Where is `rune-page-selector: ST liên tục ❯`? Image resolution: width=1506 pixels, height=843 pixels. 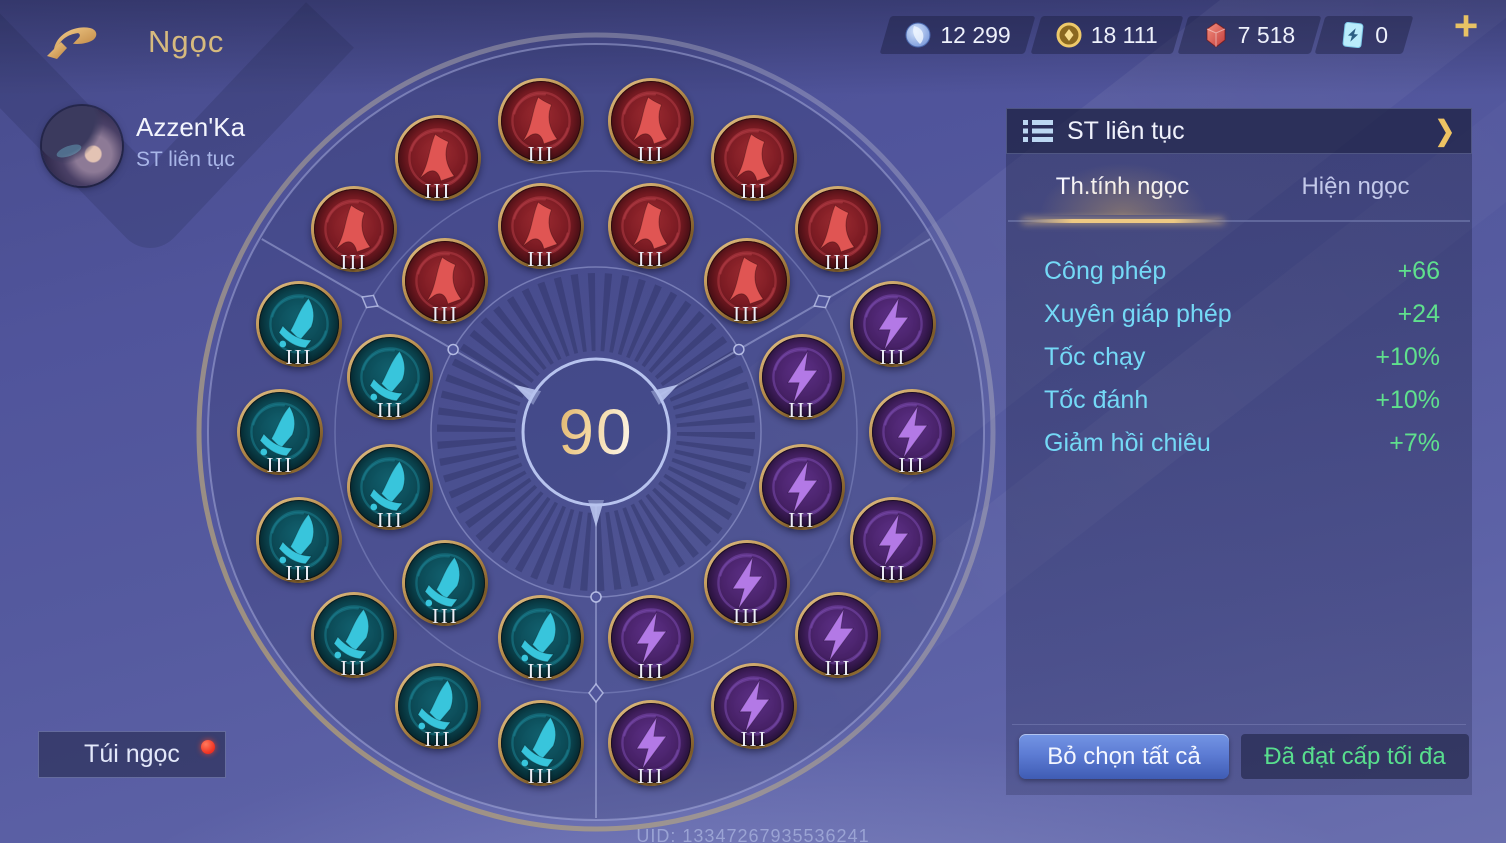
rune-page-selector: ST liên tục ❯ is located at coordinates (1239, 131).